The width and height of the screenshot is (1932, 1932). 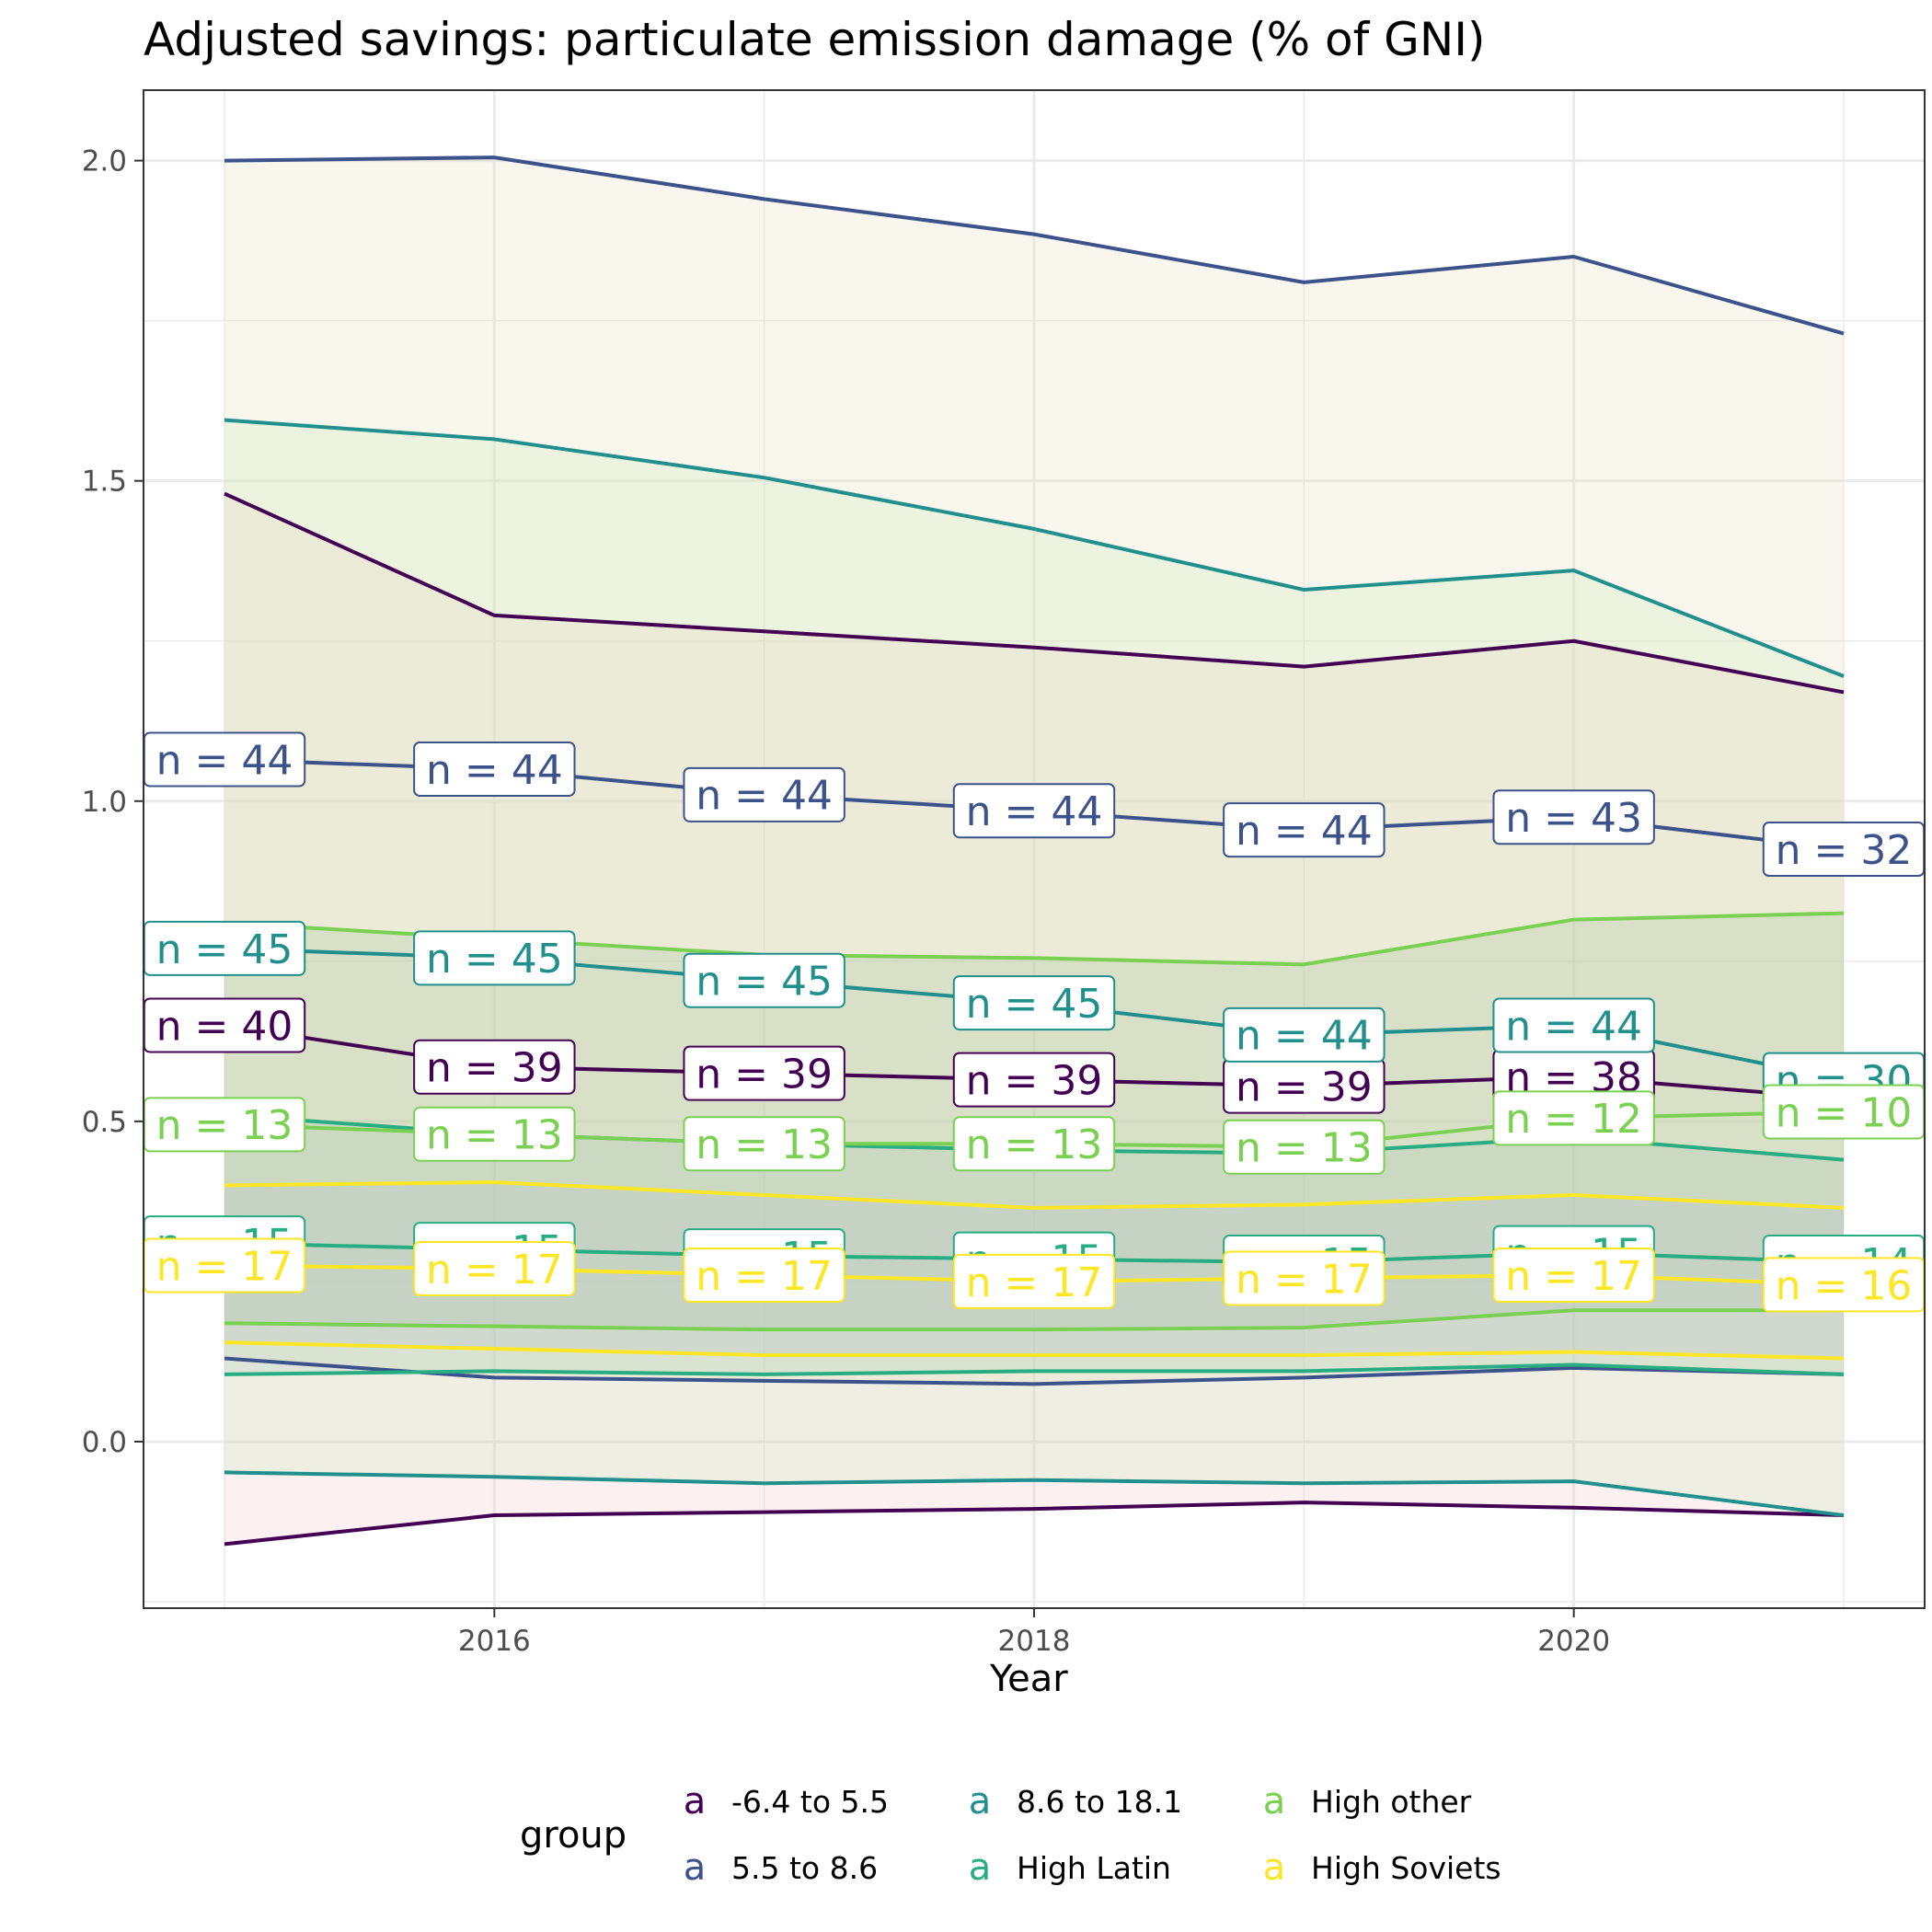 I want to click on n-label-text: n = 43, so click(x=1573, y=818).